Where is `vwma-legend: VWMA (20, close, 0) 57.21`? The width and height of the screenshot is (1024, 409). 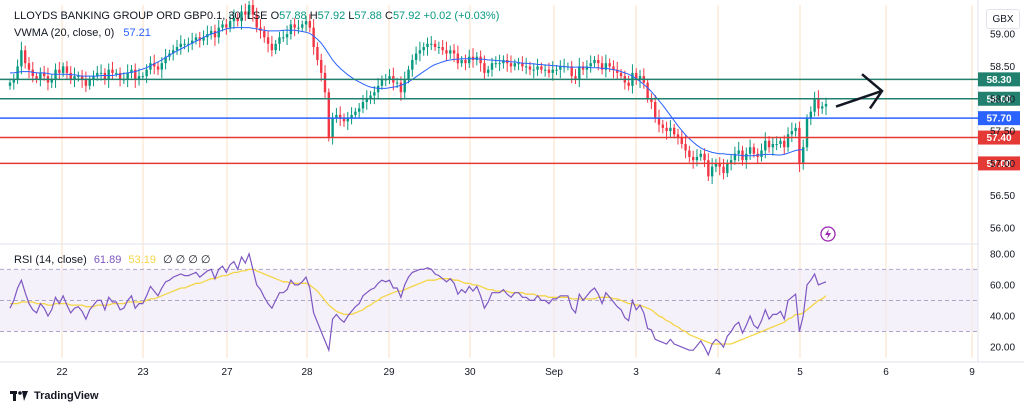 vwma-legend: VWMA (20, close, 0) 57.21 is located at coordinates (82, 33).